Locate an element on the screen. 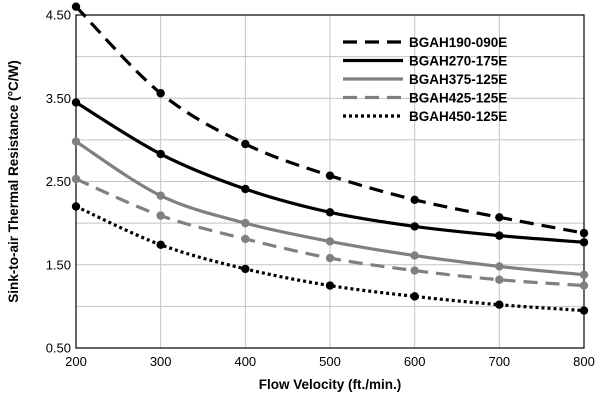 Image resolution: width=597 pixels, height=396 pixels. y-tick-label: 4.50 is located at coordinates (58, 15).